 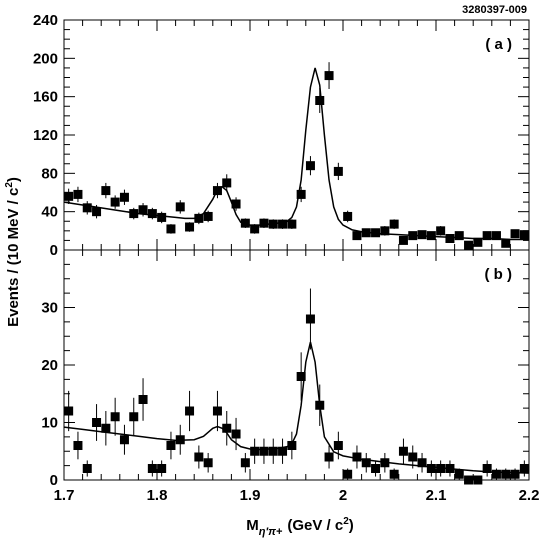 I want to click on x-tick-label-b: 2, so click(x=343, y=495).